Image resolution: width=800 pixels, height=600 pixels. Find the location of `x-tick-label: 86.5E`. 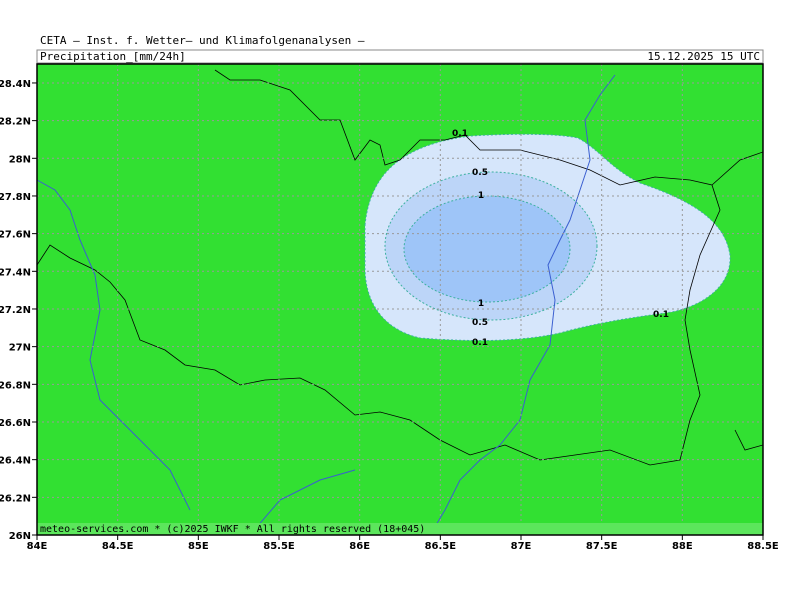

x-tick-label: 86.5E is located at coordinates (441, 546).